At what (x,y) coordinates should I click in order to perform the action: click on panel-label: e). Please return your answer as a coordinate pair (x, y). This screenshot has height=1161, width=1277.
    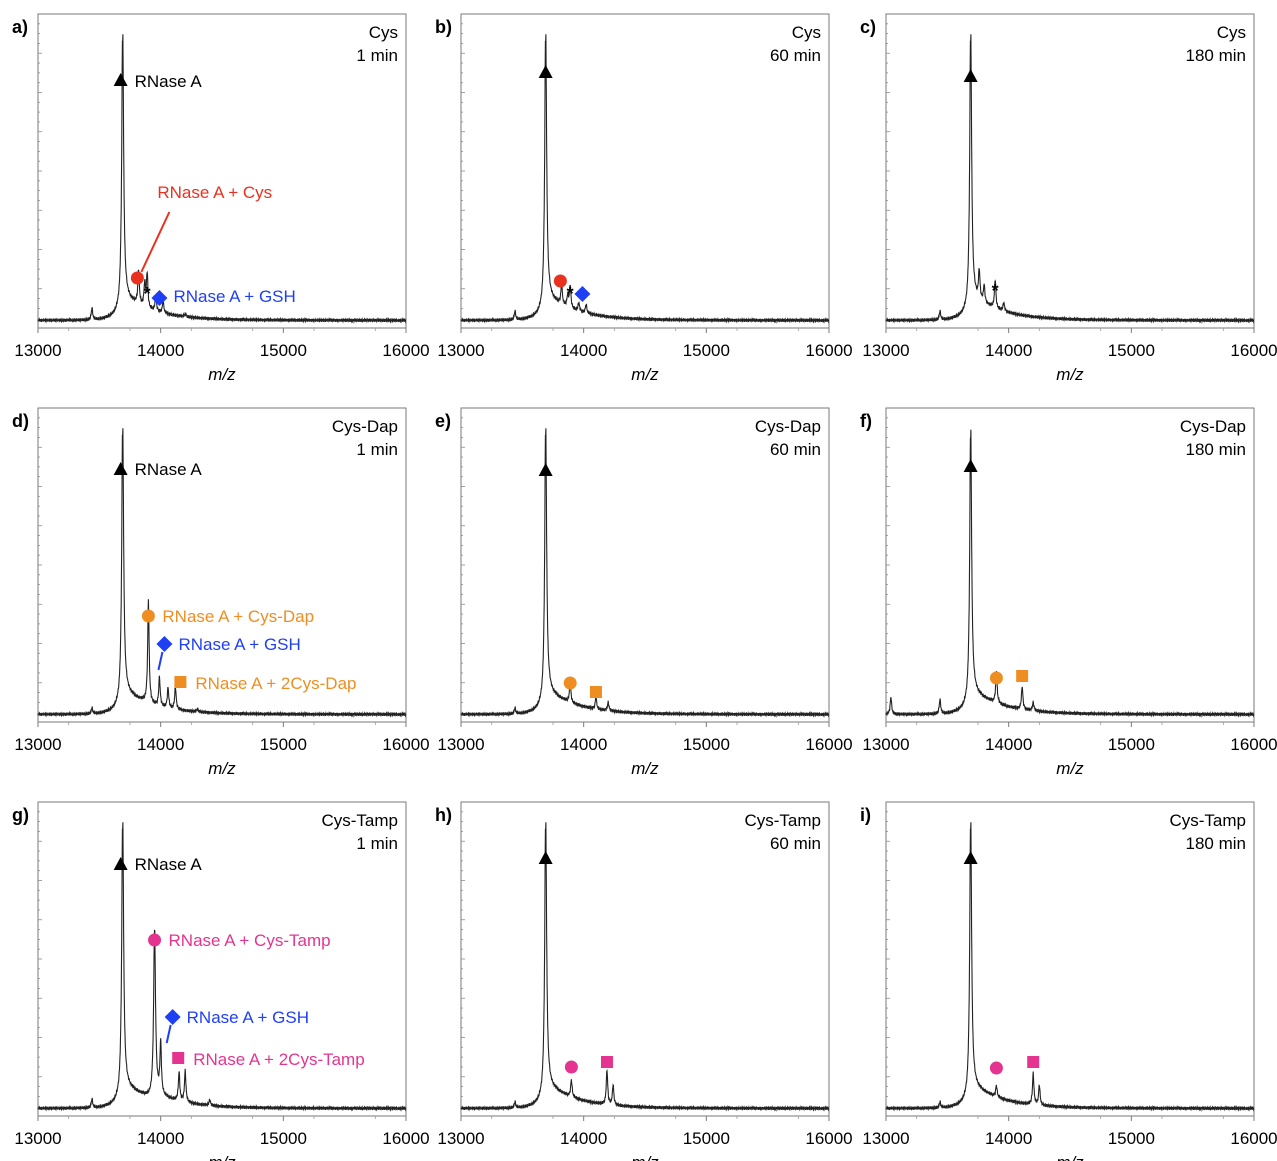
    Looking at the image, I should click on (443, 421).